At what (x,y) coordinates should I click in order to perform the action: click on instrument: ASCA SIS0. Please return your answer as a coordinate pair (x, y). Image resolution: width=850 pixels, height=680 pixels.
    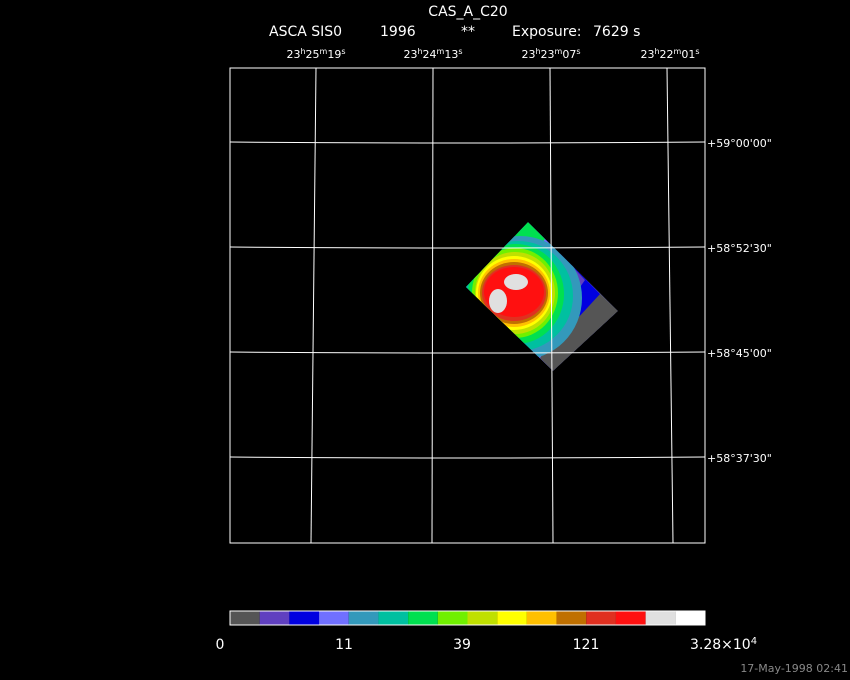
    Looking at the image, I should click on (305, 32).